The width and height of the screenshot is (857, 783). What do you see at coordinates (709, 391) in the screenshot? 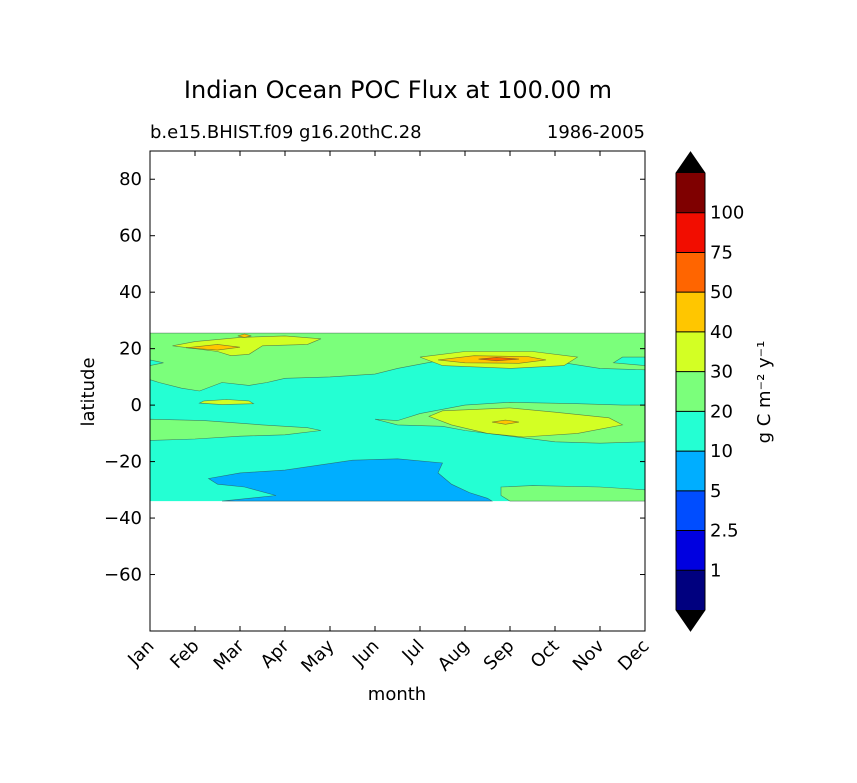
I see `colorbar: 1 2.5 5 10 20 30 40 50 75 100` at bounding box center [709, 391].